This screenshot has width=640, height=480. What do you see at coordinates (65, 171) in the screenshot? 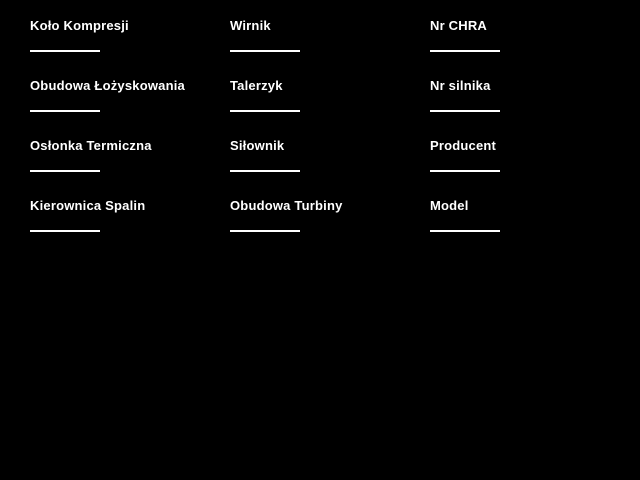
I see `input-oslonka-termiczna` at bounding box center [65, 171].